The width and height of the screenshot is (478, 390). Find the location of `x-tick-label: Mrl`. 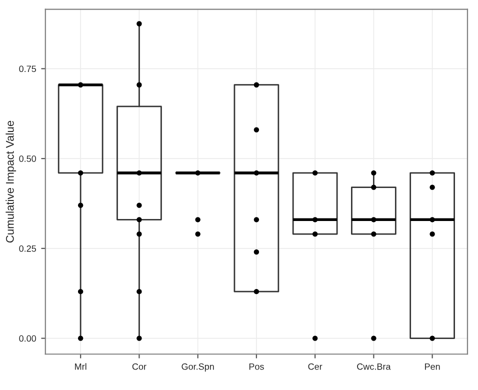

x-tick-label: Mrl is located at coordinates (80, 366).